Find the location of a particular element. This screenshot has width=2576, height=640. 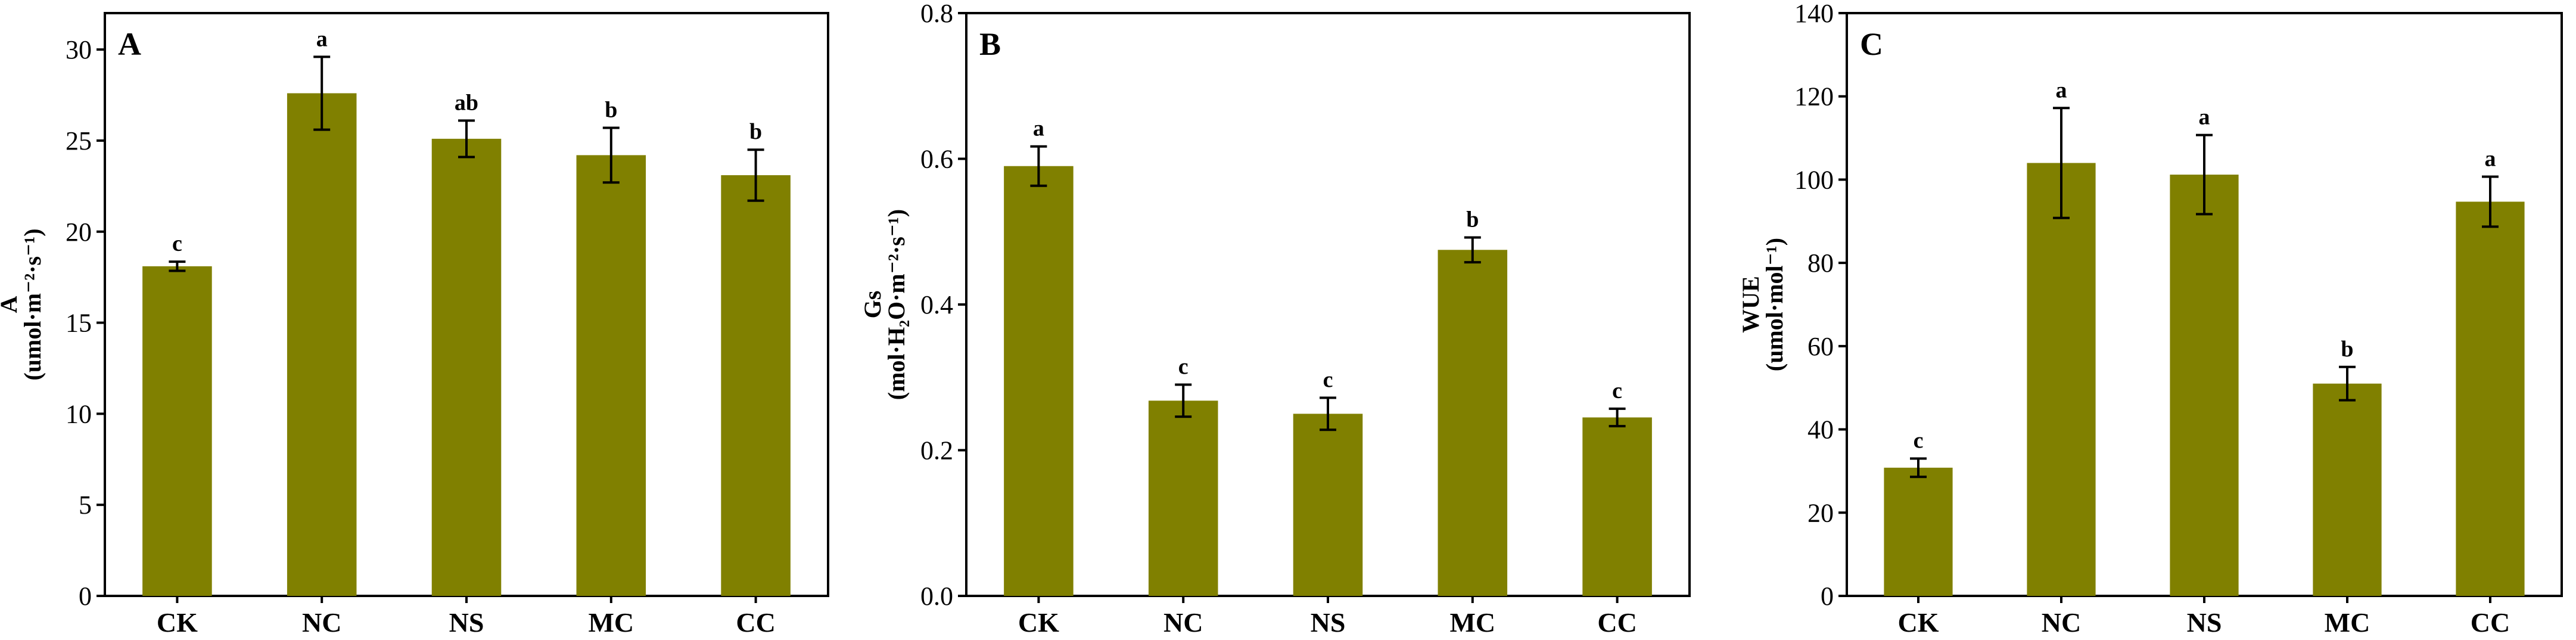

y-tick-label: 25 is located at coordinates (79, 141).